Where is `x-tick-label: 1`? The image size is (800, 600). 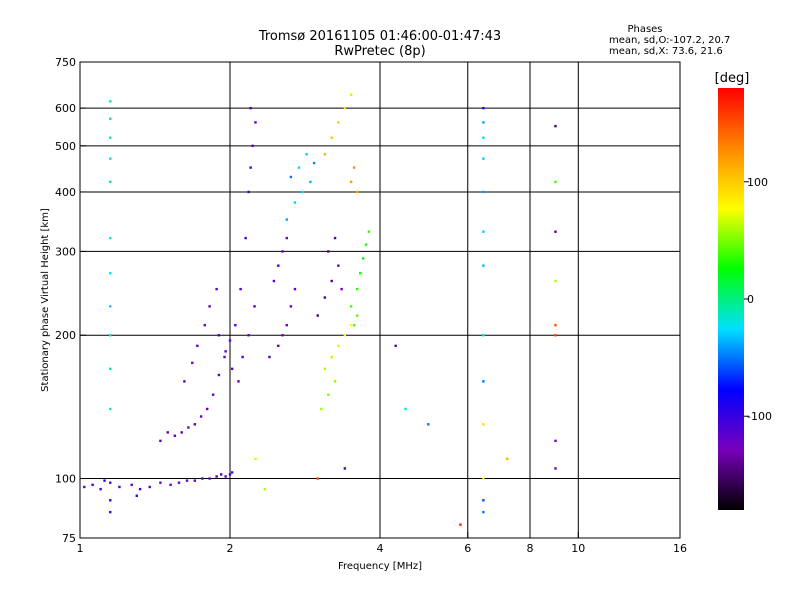 x-tick-label: 1 is located at coordinates (80, 548).